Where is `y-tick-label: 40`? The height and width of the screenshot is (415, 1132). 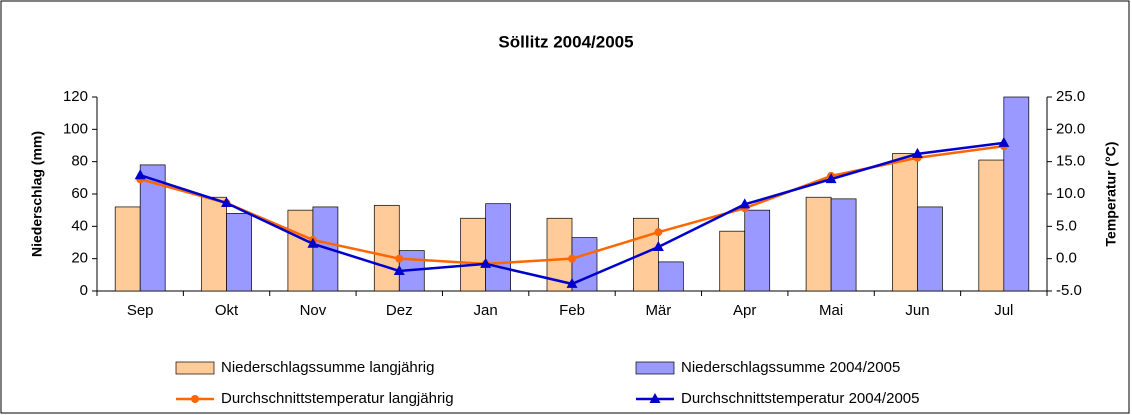 y-tick-label: 40 is located at coordinates (79, 225).